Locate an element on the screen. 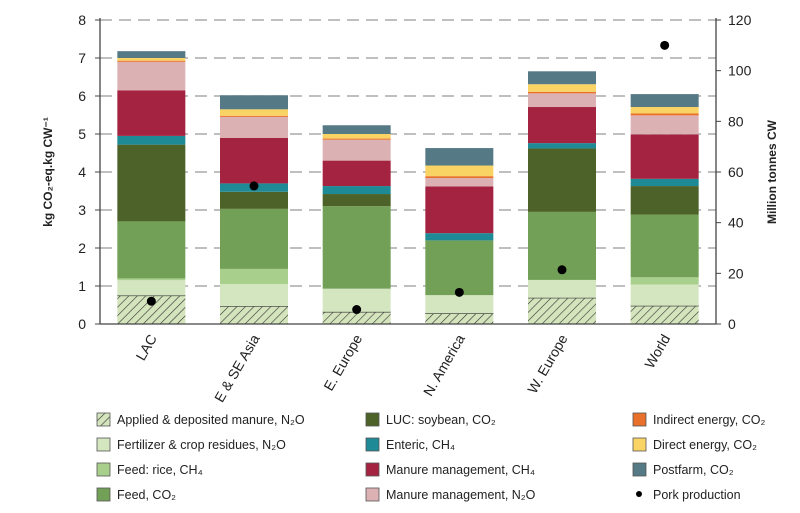 The image size is (800, 513). legend-label: Enteric, CH₄ is located at coordinates (420, 445).